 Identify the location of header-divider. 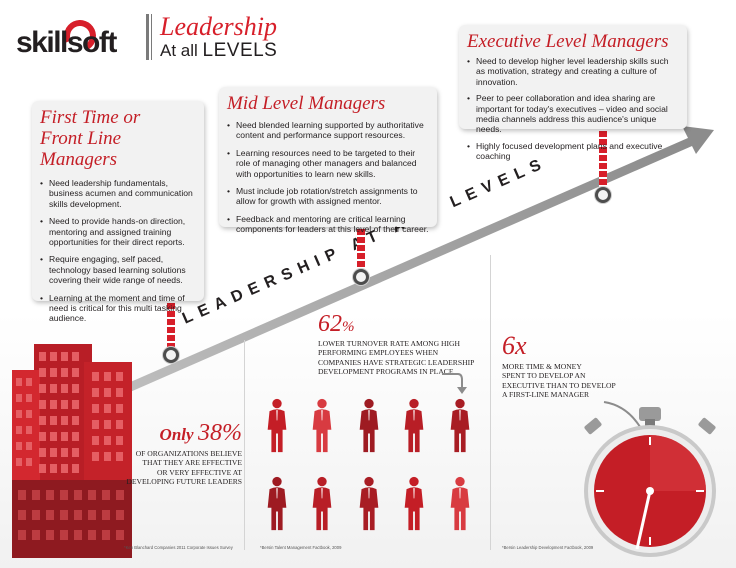
(147, 37).